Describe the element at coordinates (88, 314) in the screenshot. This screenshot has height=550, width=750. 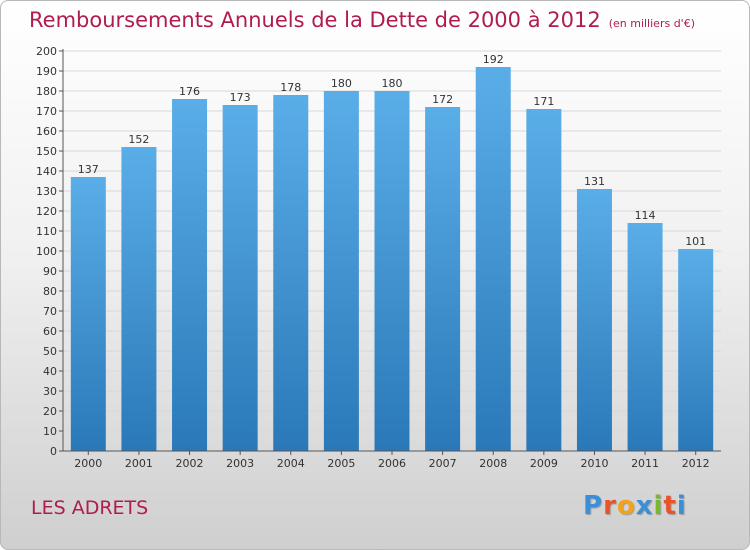
I see `bar-2000` at that location.